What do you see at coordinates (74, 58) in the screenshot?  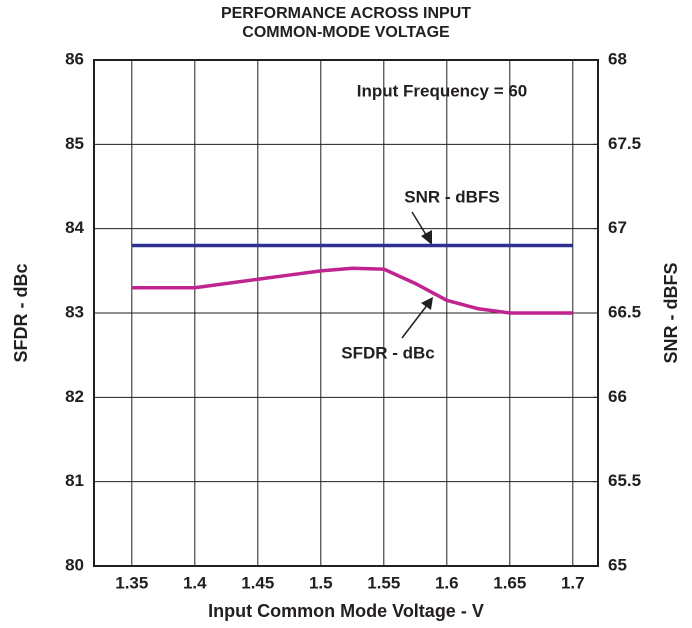 I see `y-tick-label: 86` at bounding box center [74, 58].